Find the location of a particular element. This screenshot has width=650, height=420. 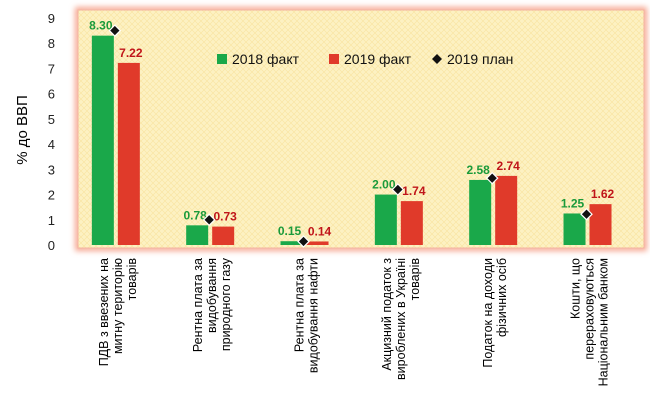

x-tick-label-line: перераховуються is located at coordinates (590, 309).